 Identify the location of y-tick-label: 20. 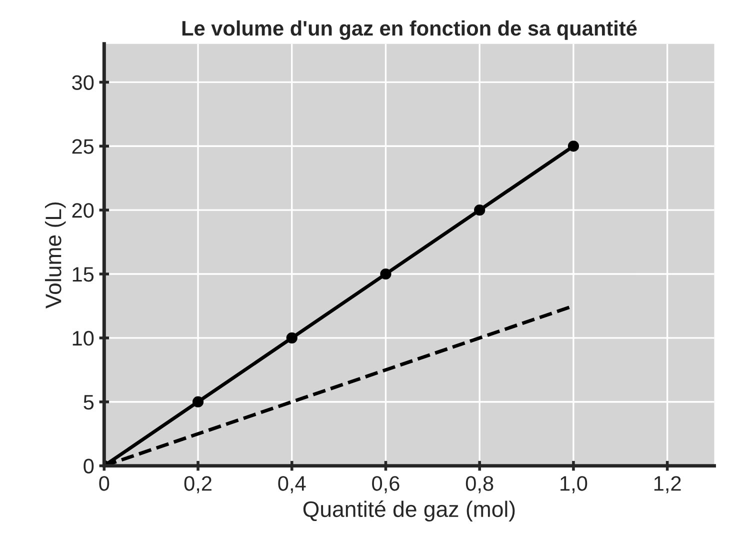
(83, 210).